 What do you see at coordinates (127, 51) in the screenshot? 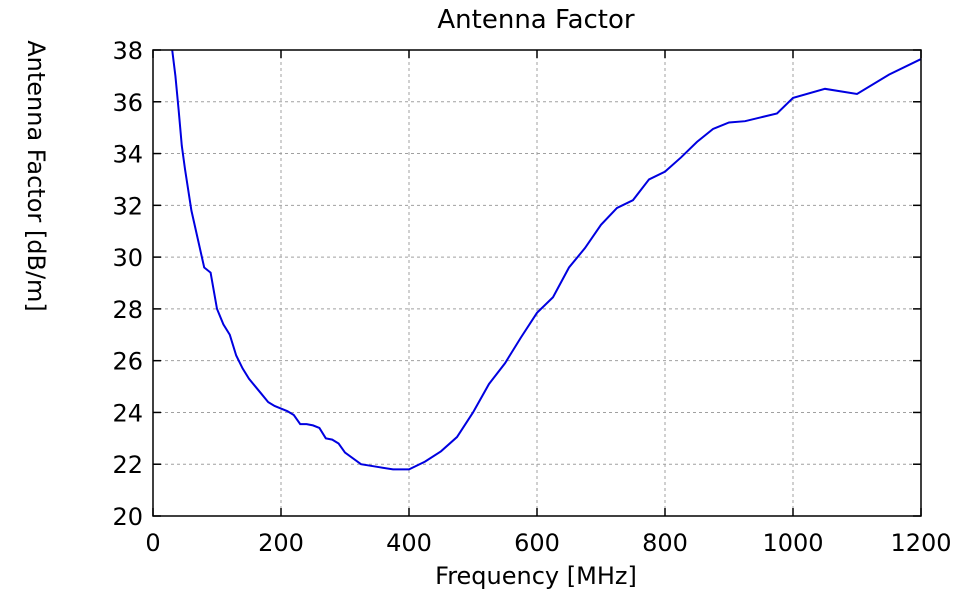
I see `y-tick-label: 38` at bounding box center [127, 51].